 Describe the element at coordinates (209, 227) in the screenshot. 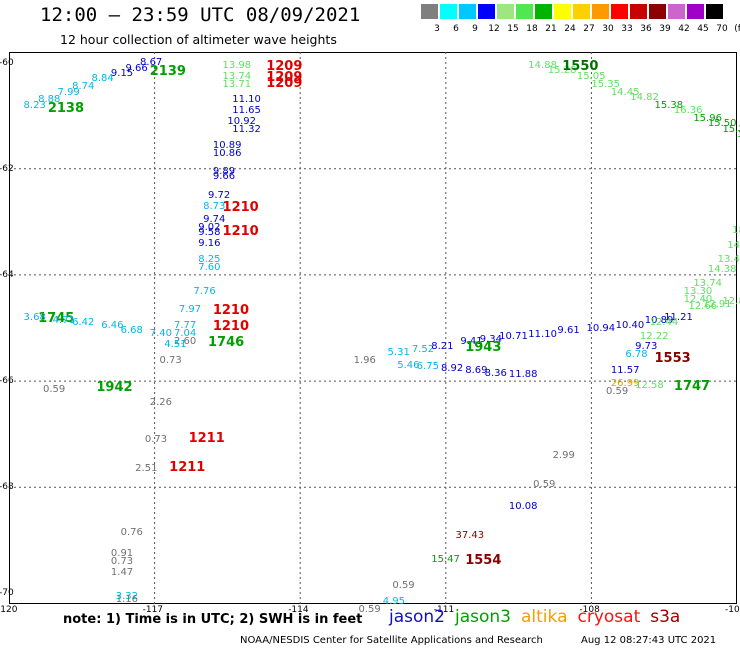

I see `wave-height-label: 9.02` at that location.